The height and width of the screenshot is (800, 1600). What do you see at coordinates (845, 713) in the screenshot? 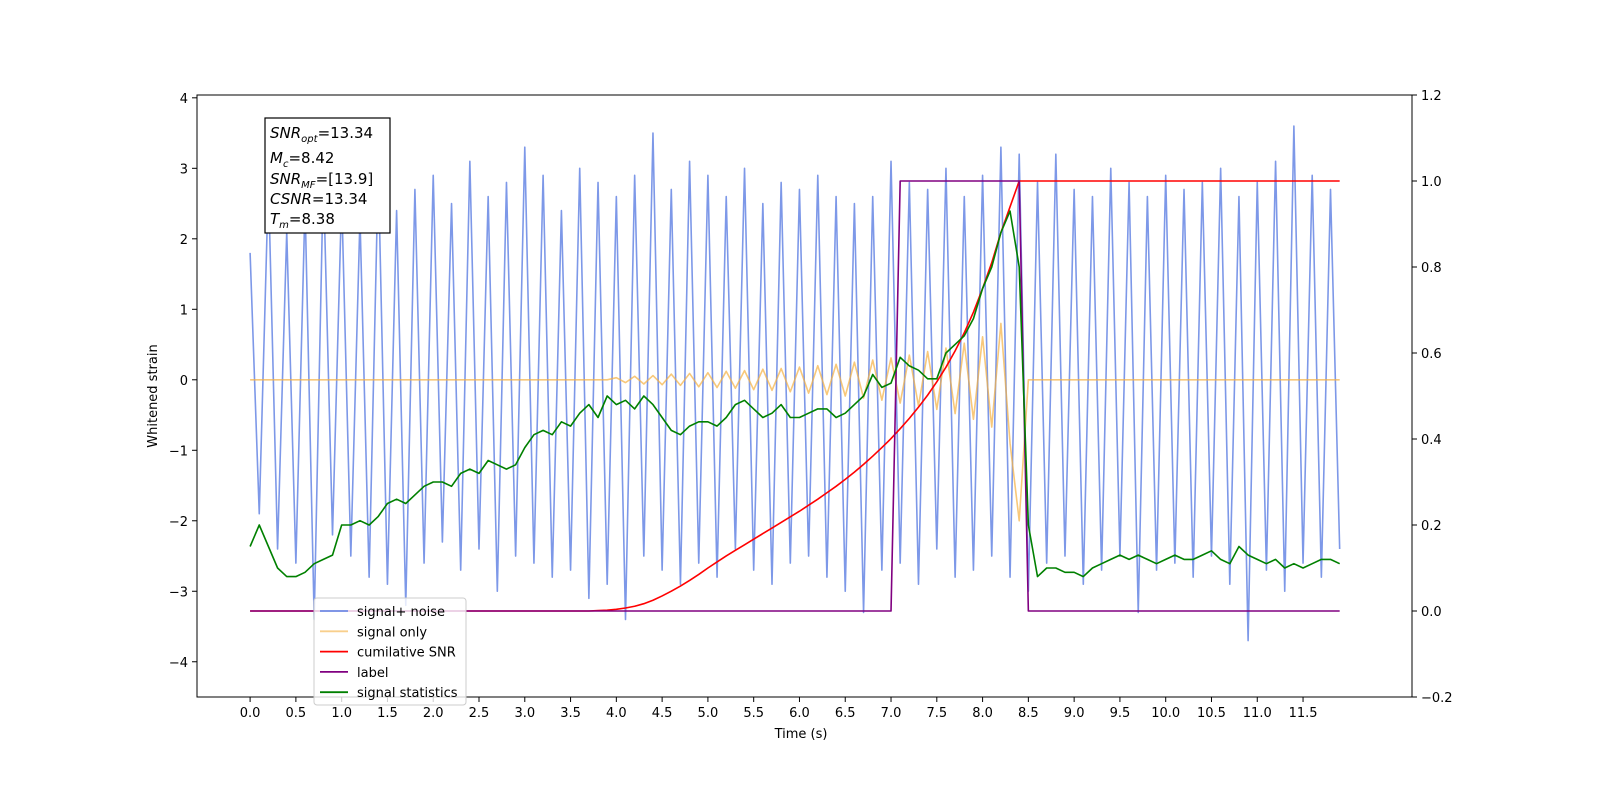
I see `x-tick-label: 6.5` at bounding box center [845, 713].